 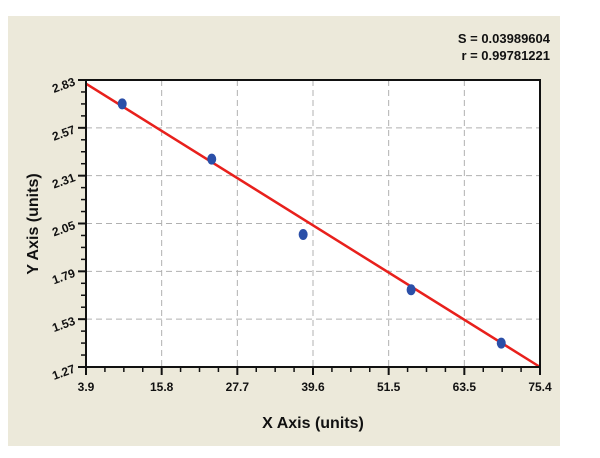 What do you see at coordinates (540, 387) in the screenshot?
I see `x-tick-label: 75.4` at bounding box center [540, 387].